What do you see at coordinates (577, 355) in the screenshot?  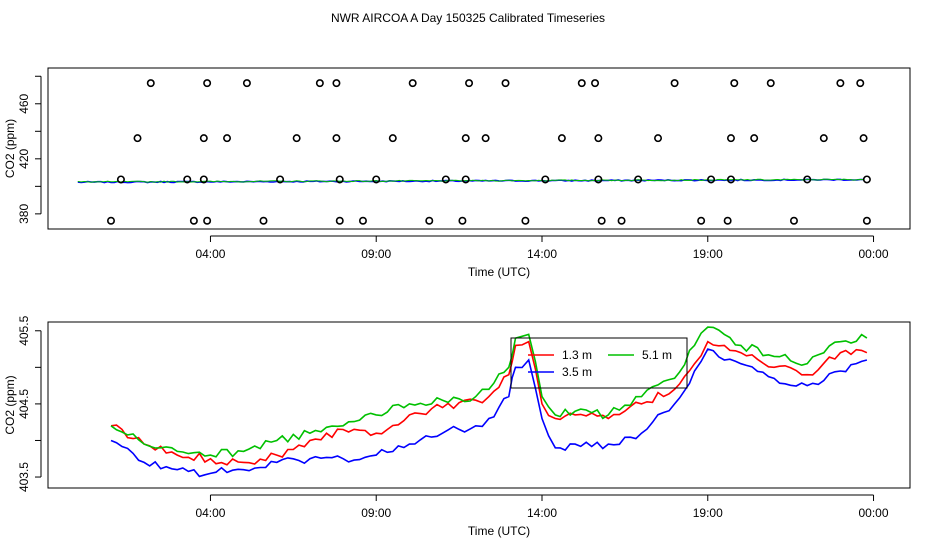 I see `legend-label: 1.3 m` at bounding box center [577, 355].